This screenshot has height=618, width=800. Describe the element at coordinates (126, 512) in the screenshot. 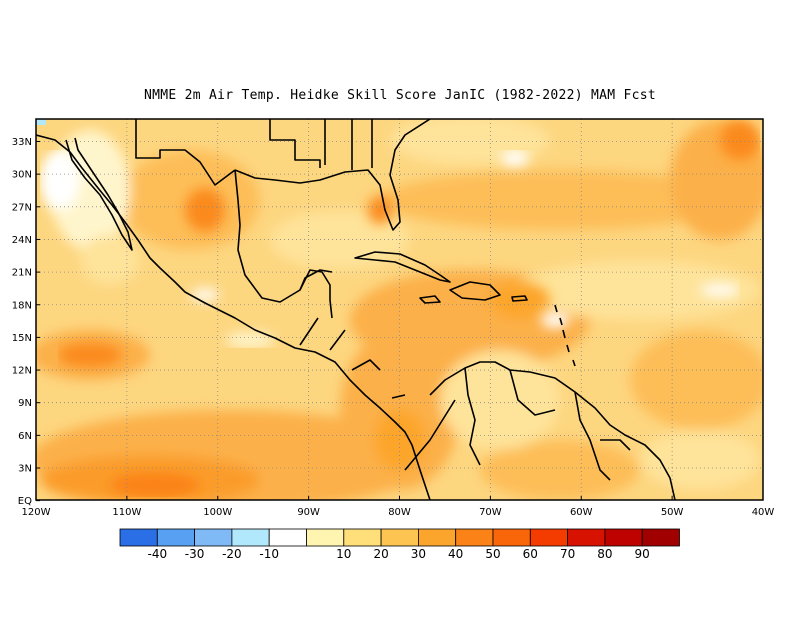

I see `longitude-label: 110W` at that location.